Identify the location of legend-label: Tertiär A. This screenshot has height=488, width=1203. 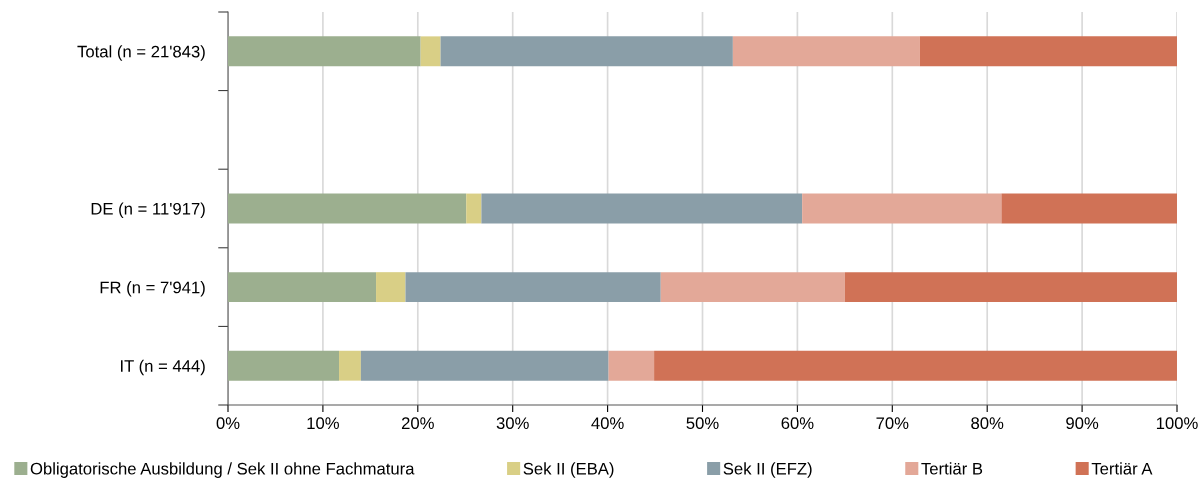
(1122, 468).